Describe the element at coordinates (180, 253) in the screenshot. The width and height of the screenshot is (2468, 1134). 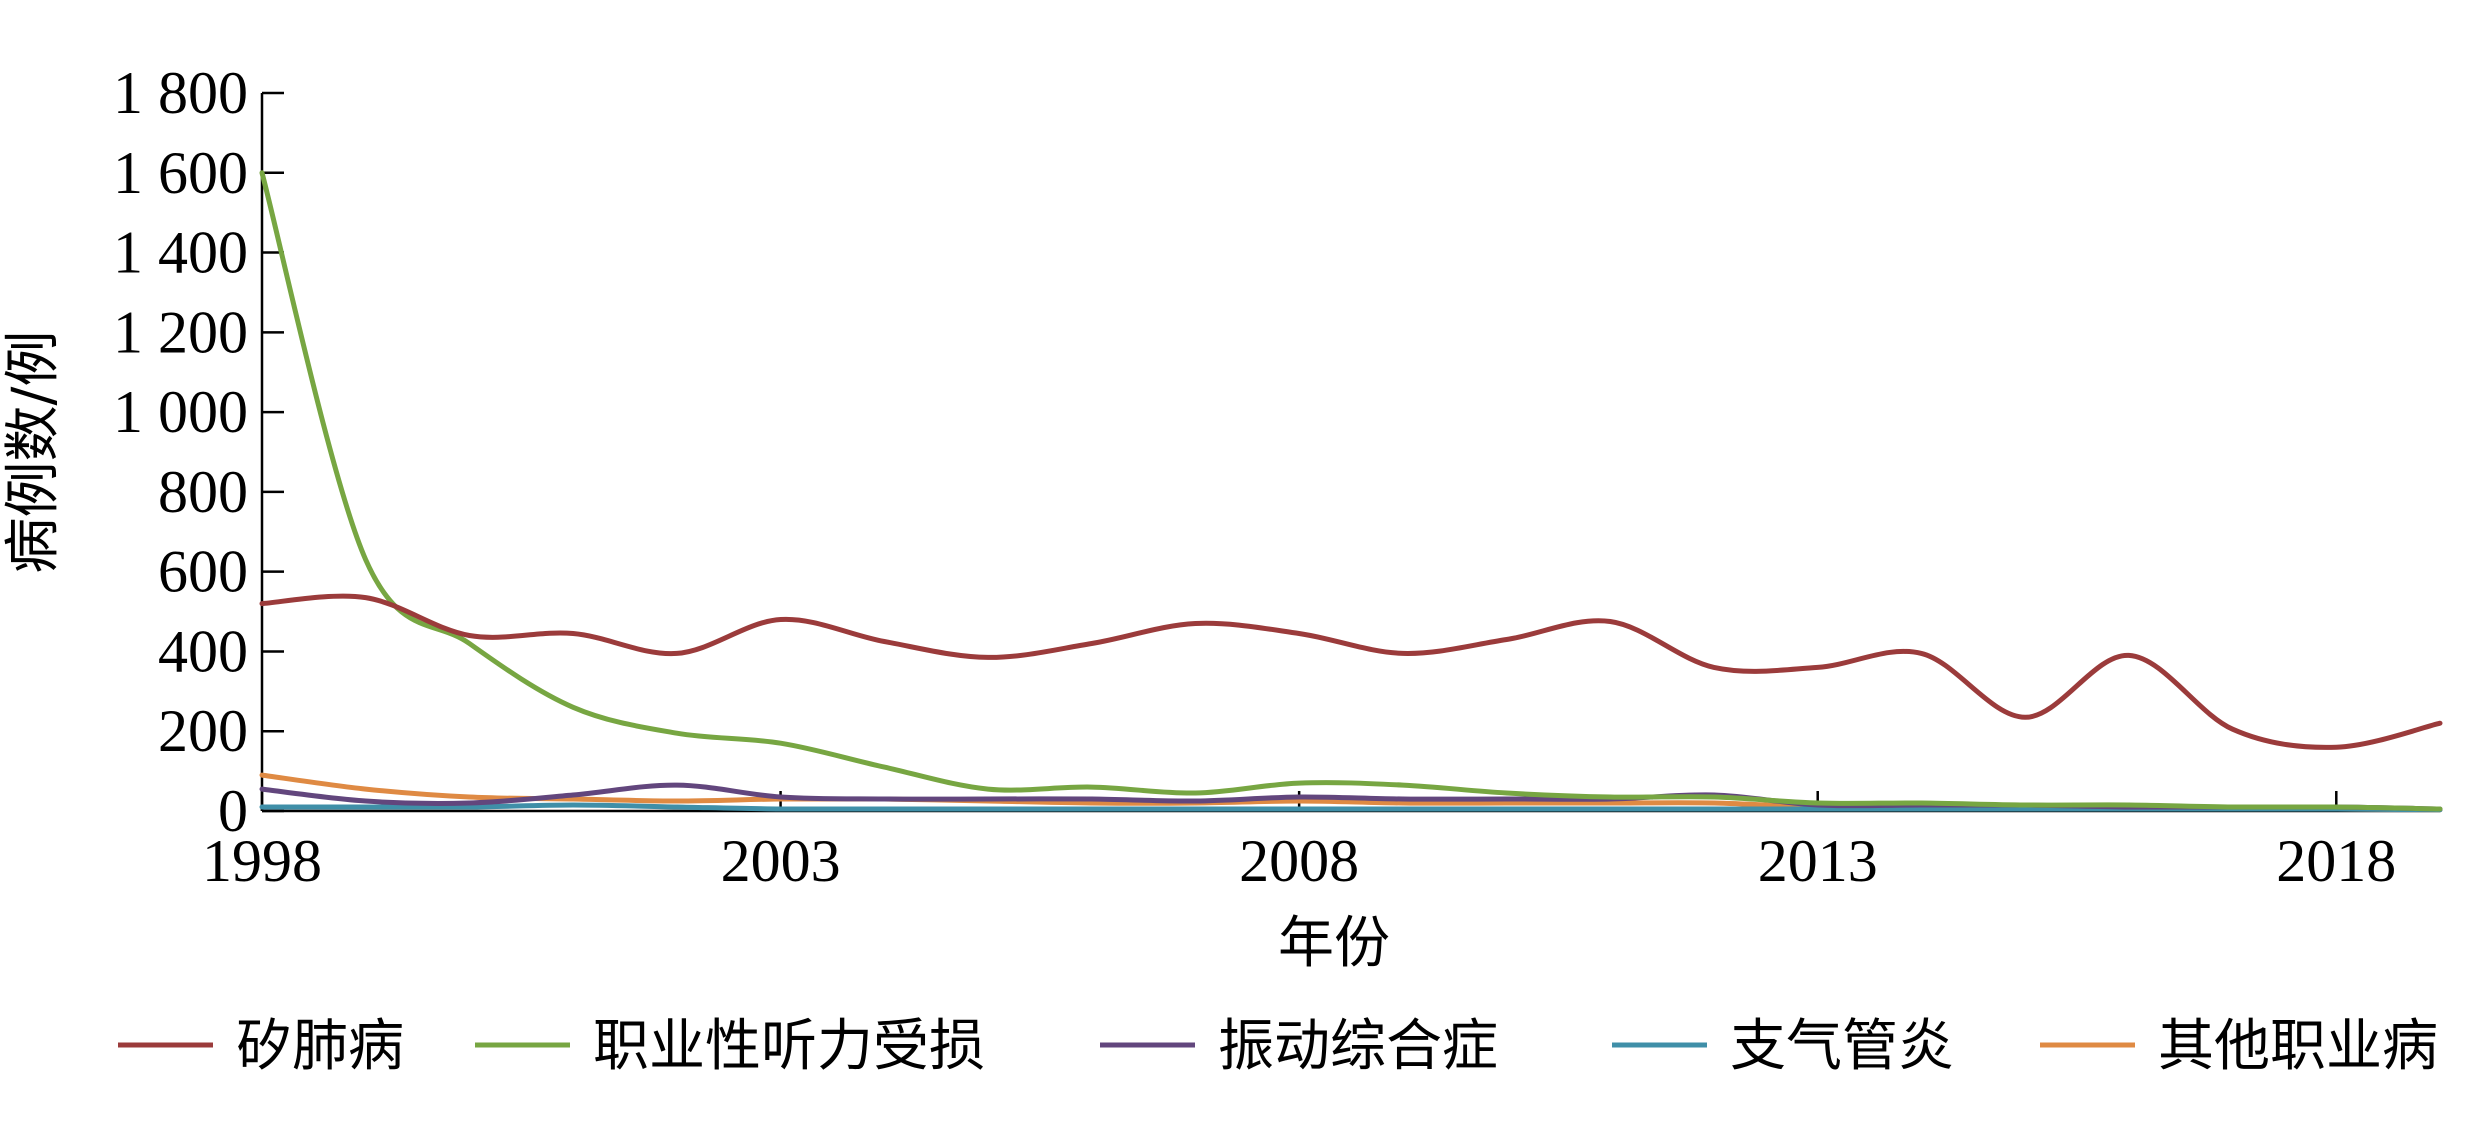
I see `y-tick-label: 1 400` at that location.